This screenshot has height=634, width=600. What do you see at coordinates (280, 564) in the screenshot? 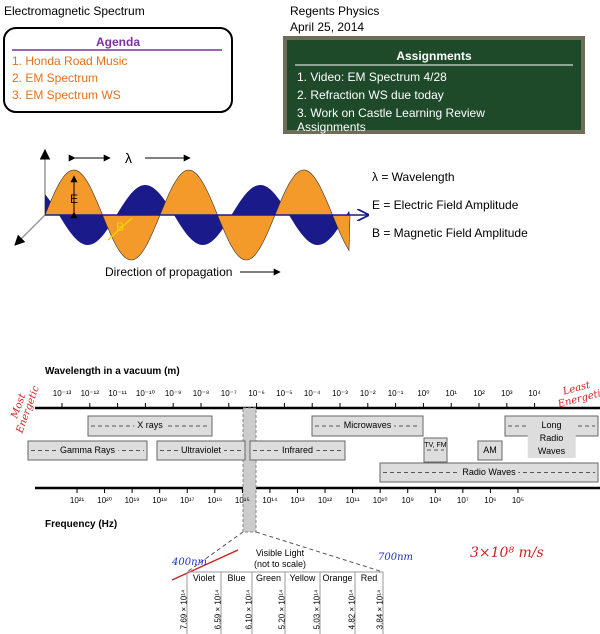
I see `visible-subtitle: (not to scale)` at bounding box center [280, 564].